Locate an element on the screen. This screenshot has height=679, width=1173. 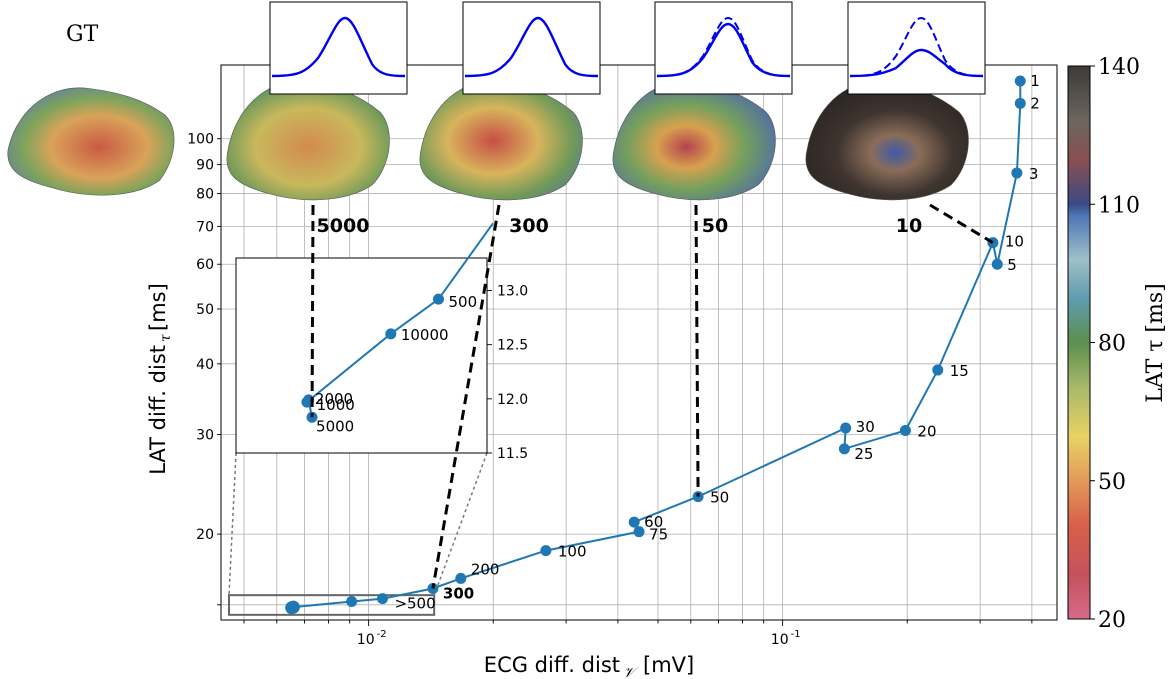
colorbar: 20 50 80 110 140 LAT τ [ms] is located at coordinates (1117, 344).